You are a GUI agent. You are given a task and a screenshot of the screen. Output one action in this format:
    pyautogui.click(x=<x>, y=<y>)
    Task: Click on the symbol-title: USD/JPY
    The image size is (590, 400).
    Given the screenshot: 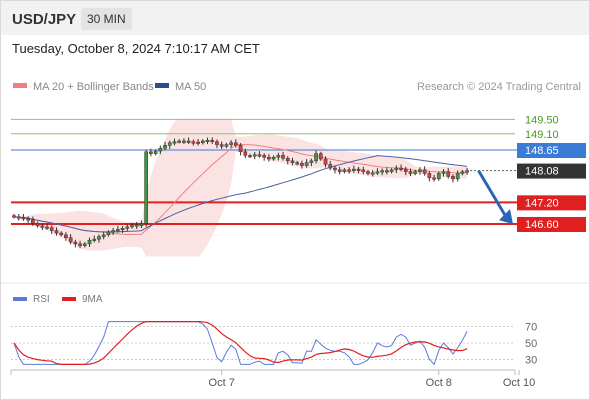 What is the action you would take?
    pyautogui.click(x=44, y=19)
    